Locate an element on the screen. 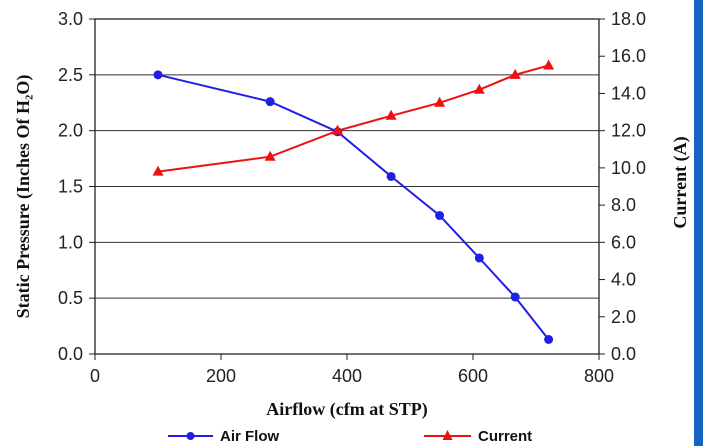  x-tick-label: 800 is located at coordinates (599, 376).